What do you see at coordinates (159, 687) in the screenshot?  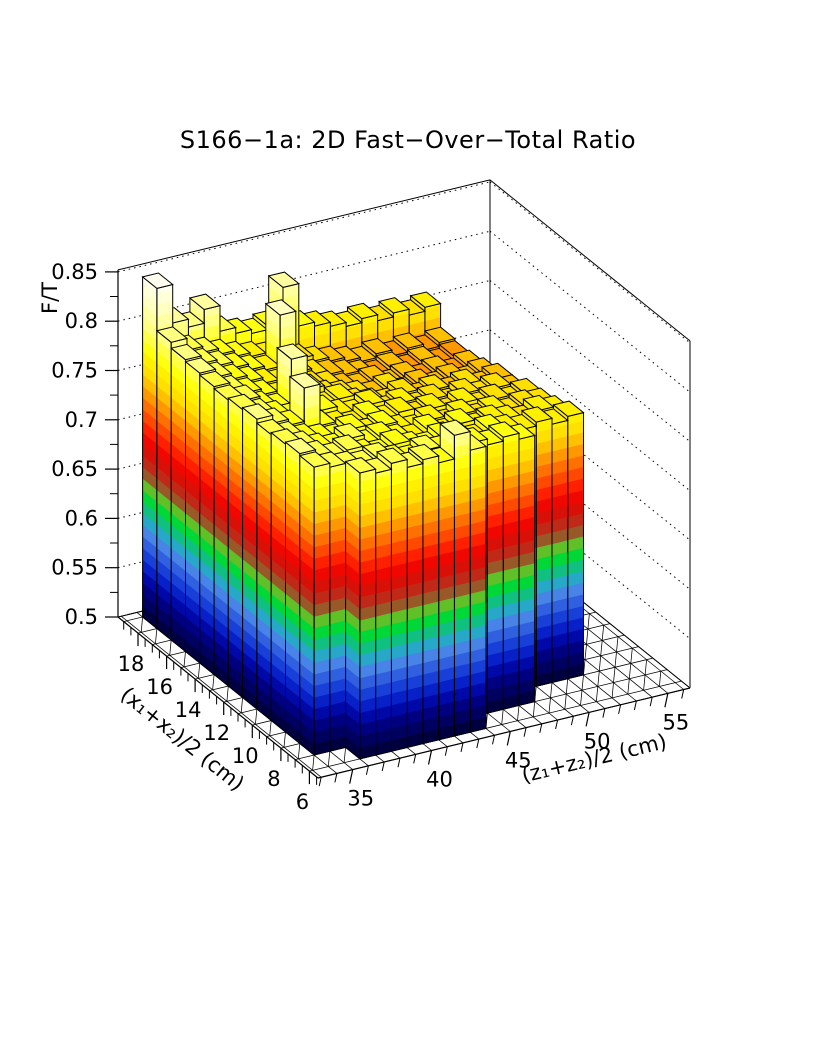 I see `x-tick-label: 16` at bounding box center [159, 687].